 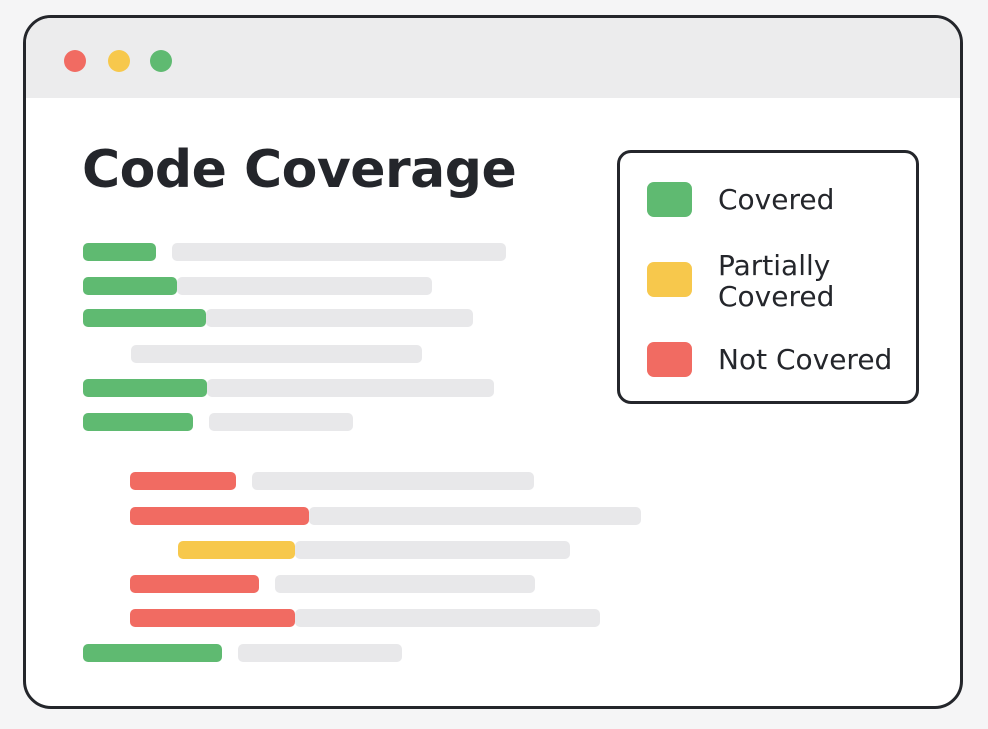 What do you see at coordinates (776, 281) in the screenshot?
I see `legend-label-partially-covered: Partially Covered` at bounding box center [776, 281].